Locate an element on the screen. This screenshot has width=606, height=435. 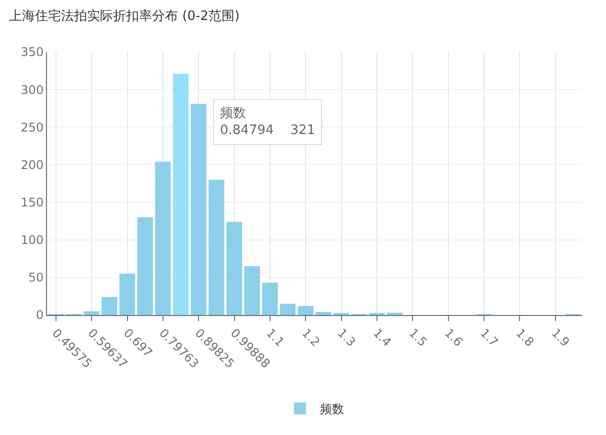
y-tick-label: 100 is located at coordinates (32, 240).